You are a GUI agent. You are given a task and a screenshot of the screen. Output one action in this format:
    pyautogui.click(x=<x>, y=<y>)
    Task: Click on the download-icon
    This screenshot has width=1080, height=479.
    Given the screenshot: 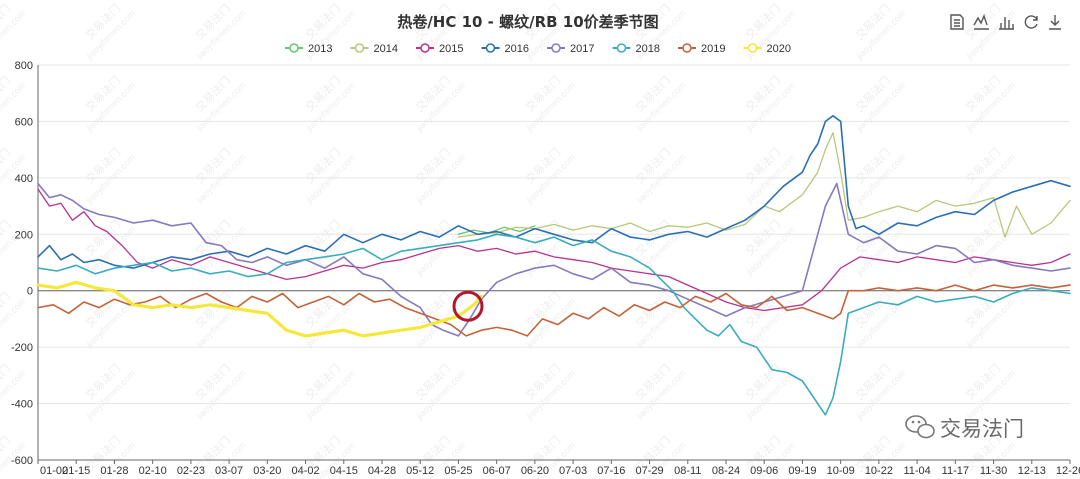 What is the action you would take?
    pyautogui.click(x=1055, y=22)
    